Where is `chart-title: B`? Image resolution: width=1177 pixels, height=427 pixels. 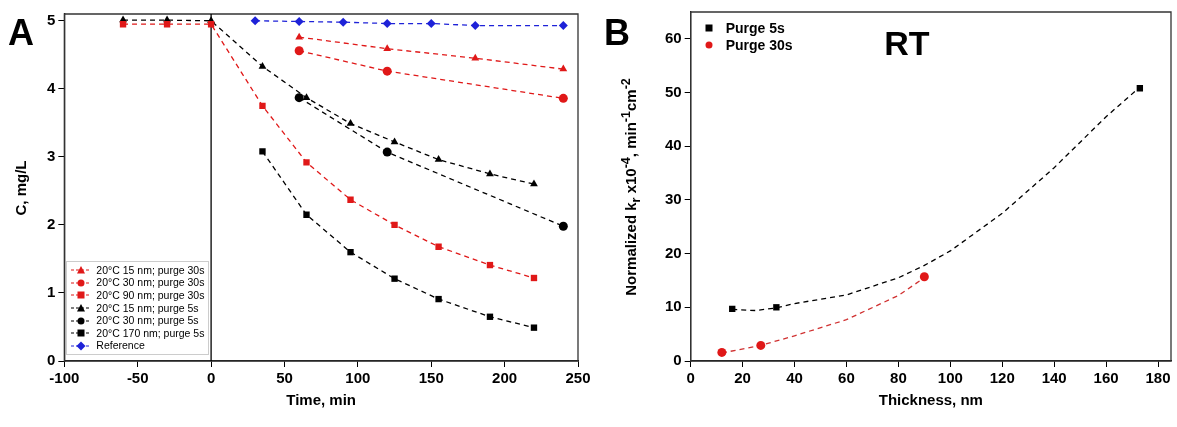
chart-title: B is located at coordinates (617, 33).